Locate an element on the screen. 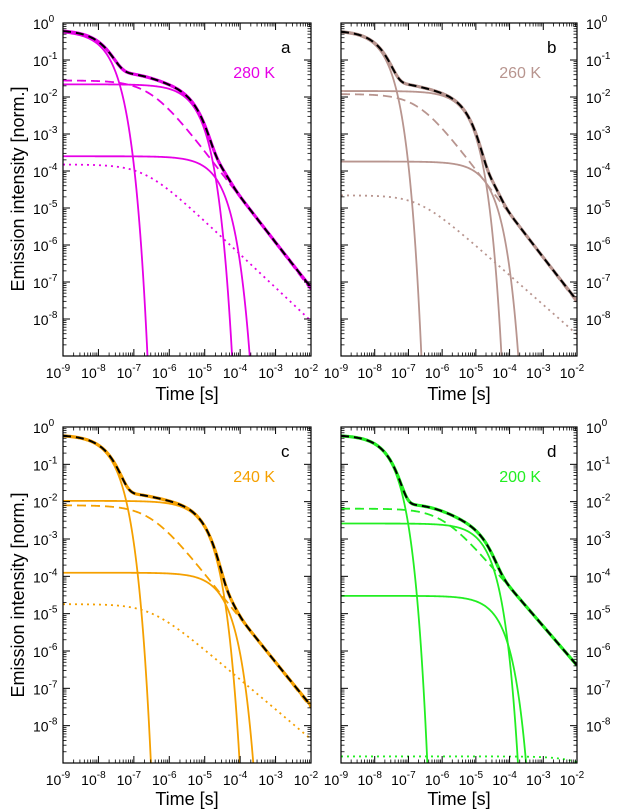  temperature-label-c: 240 K is located at coordinates (254, 477).